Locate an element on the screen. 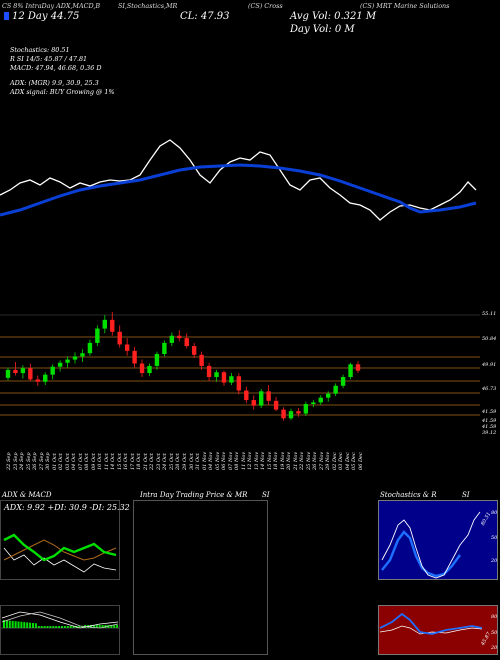 The height and width of the screenshot is (660, 500). date-label: 18 Nov is located at coordinates (276, 460).